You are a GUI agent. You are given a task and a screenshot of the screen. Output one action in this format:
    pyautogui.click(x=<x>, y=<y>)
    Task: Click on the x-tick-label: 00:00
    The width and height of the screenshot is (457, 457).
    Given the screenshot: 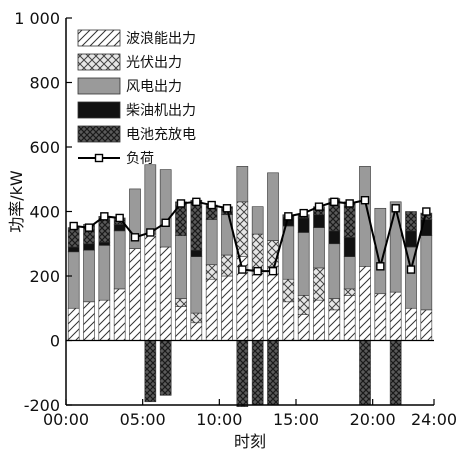 What is the action you would take?
    pyautogui.click(x=66, y=419)
    